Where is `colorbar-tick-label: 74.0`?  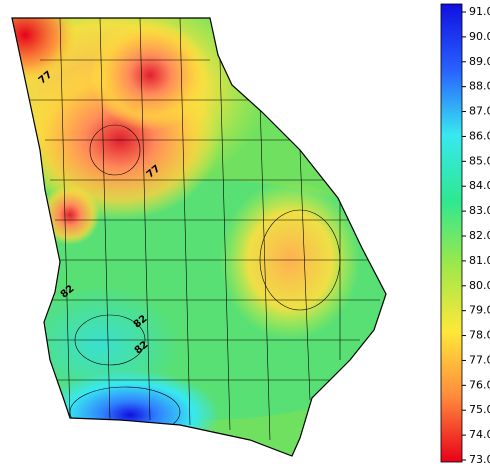
colorbar-tick-label: 74.0 is located at coordinates (479, 434).